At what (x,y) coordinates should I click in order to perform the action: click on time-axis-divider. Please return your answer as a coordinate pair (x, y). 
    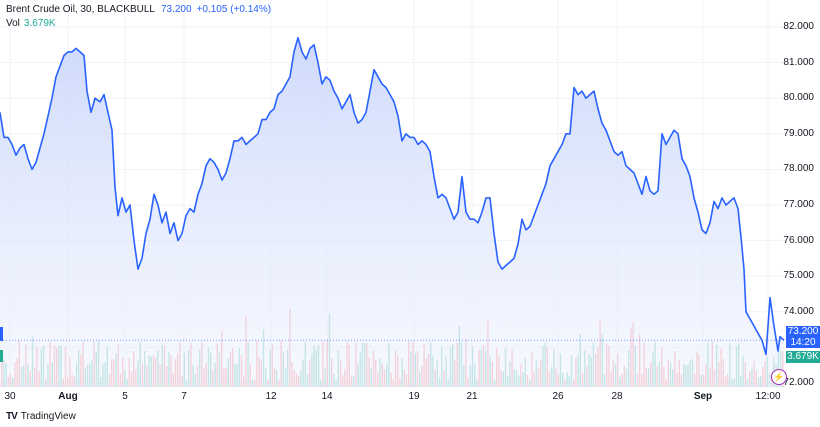
    Looking at the image, I should click on (392, 386).